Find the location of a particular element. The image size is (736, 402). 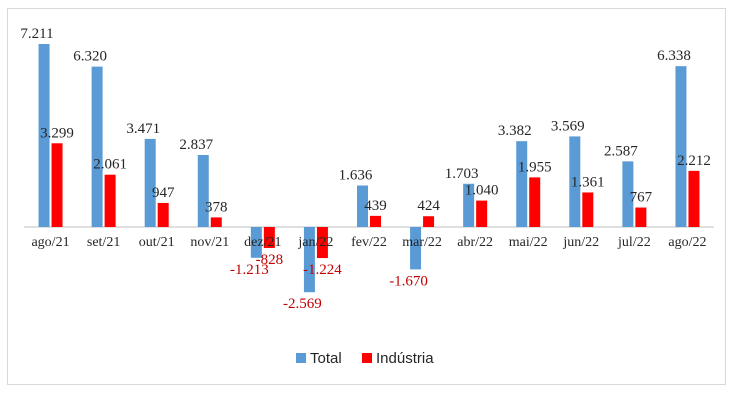

data-label-total-6: 1.636 is located at coordinates (356, 175).